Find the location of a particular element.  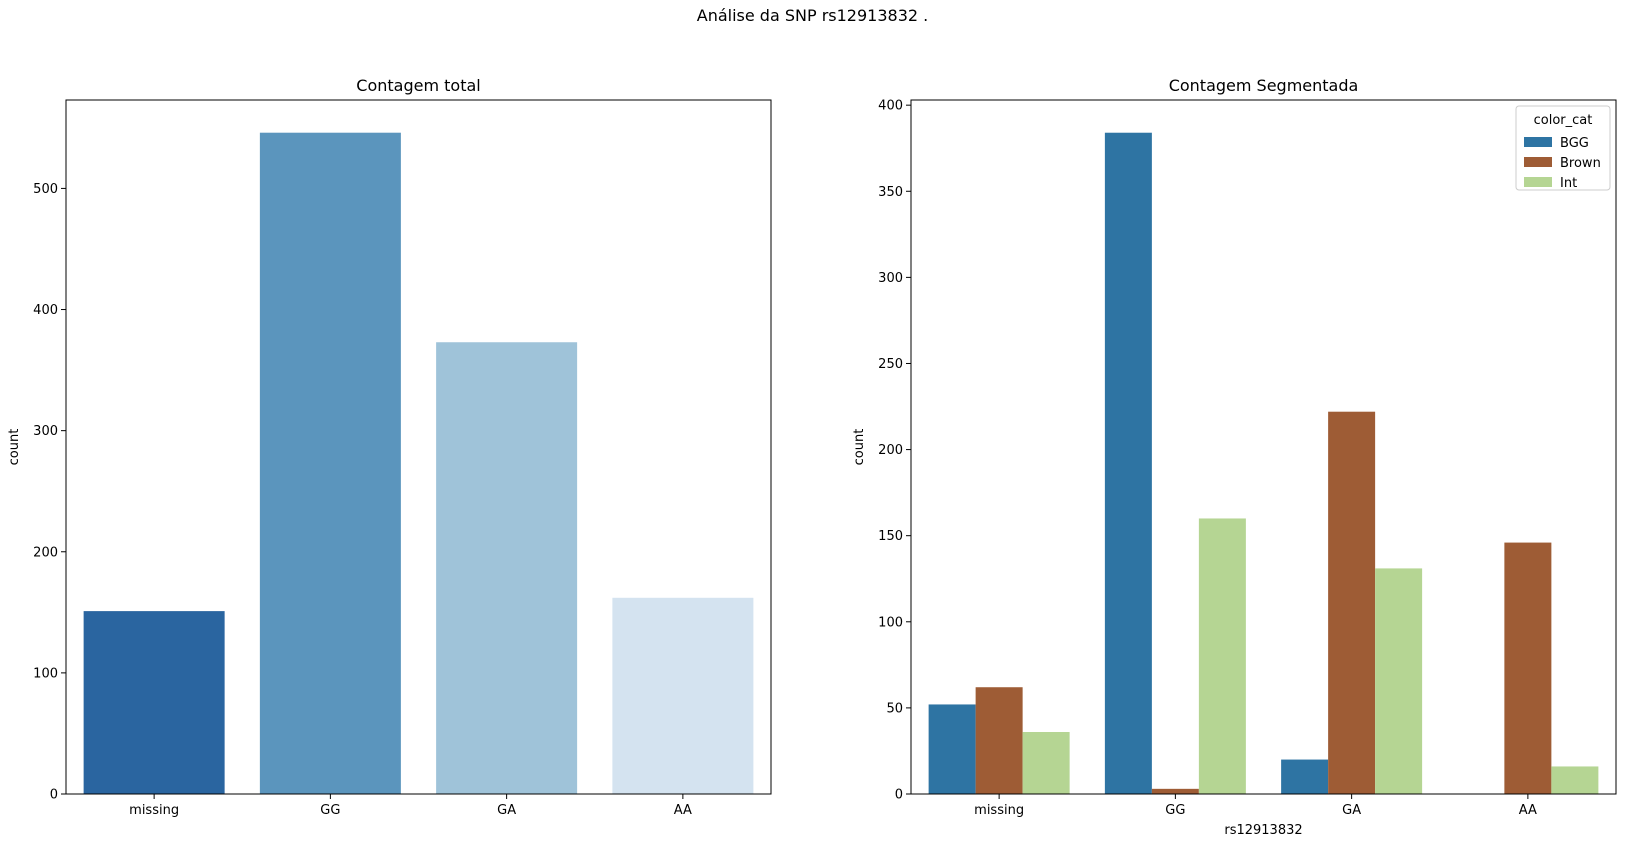

chart2-legend-title: color_cat is located at coordinates (1563, 120).